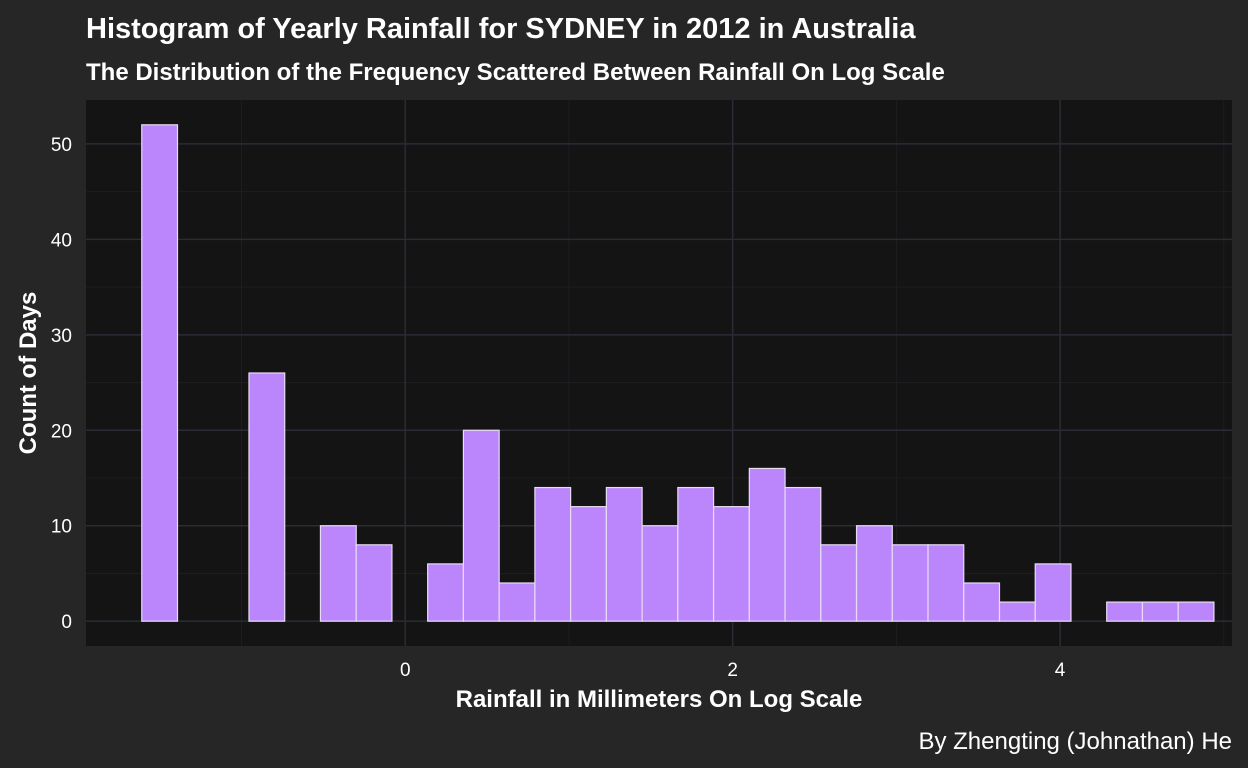 The width and height of the screenshot is (1248, 768). Describe the element at coordinates (61, 431) in the screenshot. I see `y-tick-label: 20` at that location.